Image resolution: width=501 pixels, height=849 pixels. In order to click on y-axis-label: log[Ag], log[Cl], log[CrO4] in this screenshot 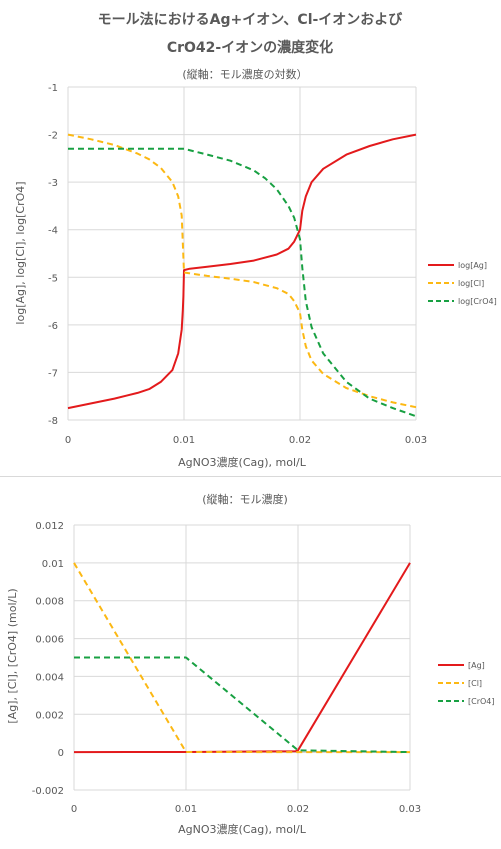, I will do `click(20, 252)`.